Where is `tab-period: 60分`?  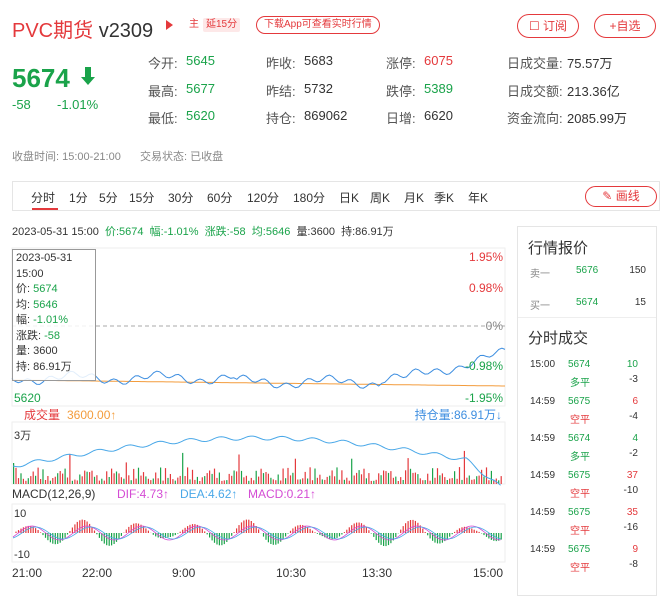
tab-period: 60分 is located at coordinates (220, 198).